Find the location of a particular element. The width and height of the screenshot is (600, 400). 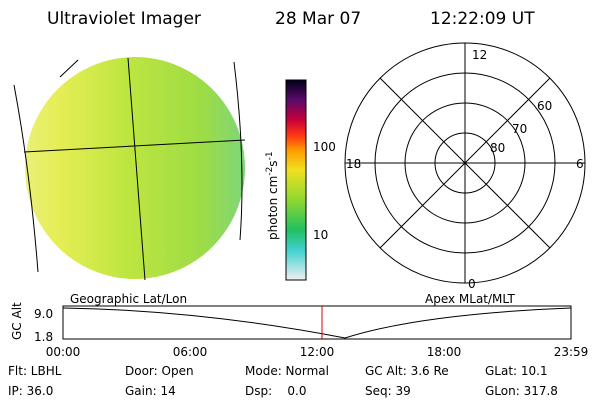

title: Ultraviolet Imager is located at coordinates (124, 19).